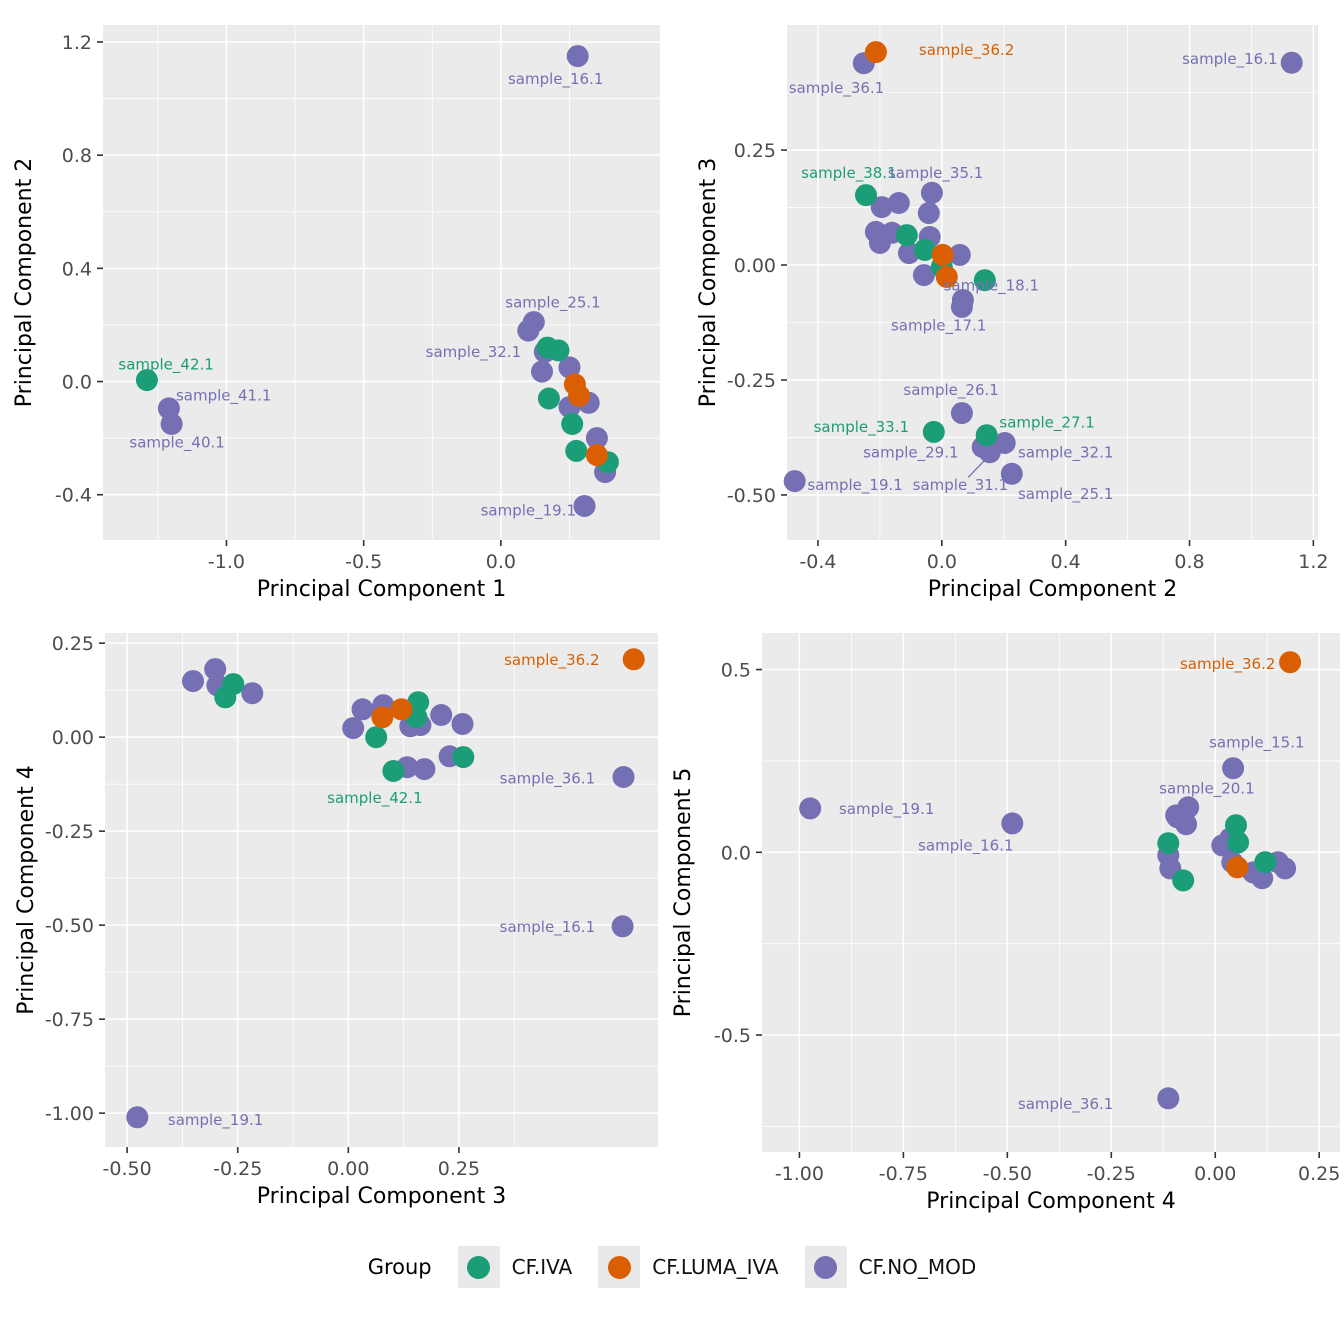 Image resolution: width=1344 pixels, height=1344 pixels. What do you see at coordinates (817, 562) in the screenshot?
I see `x-tick-label: -0.4` at bounding box center [817, 562].